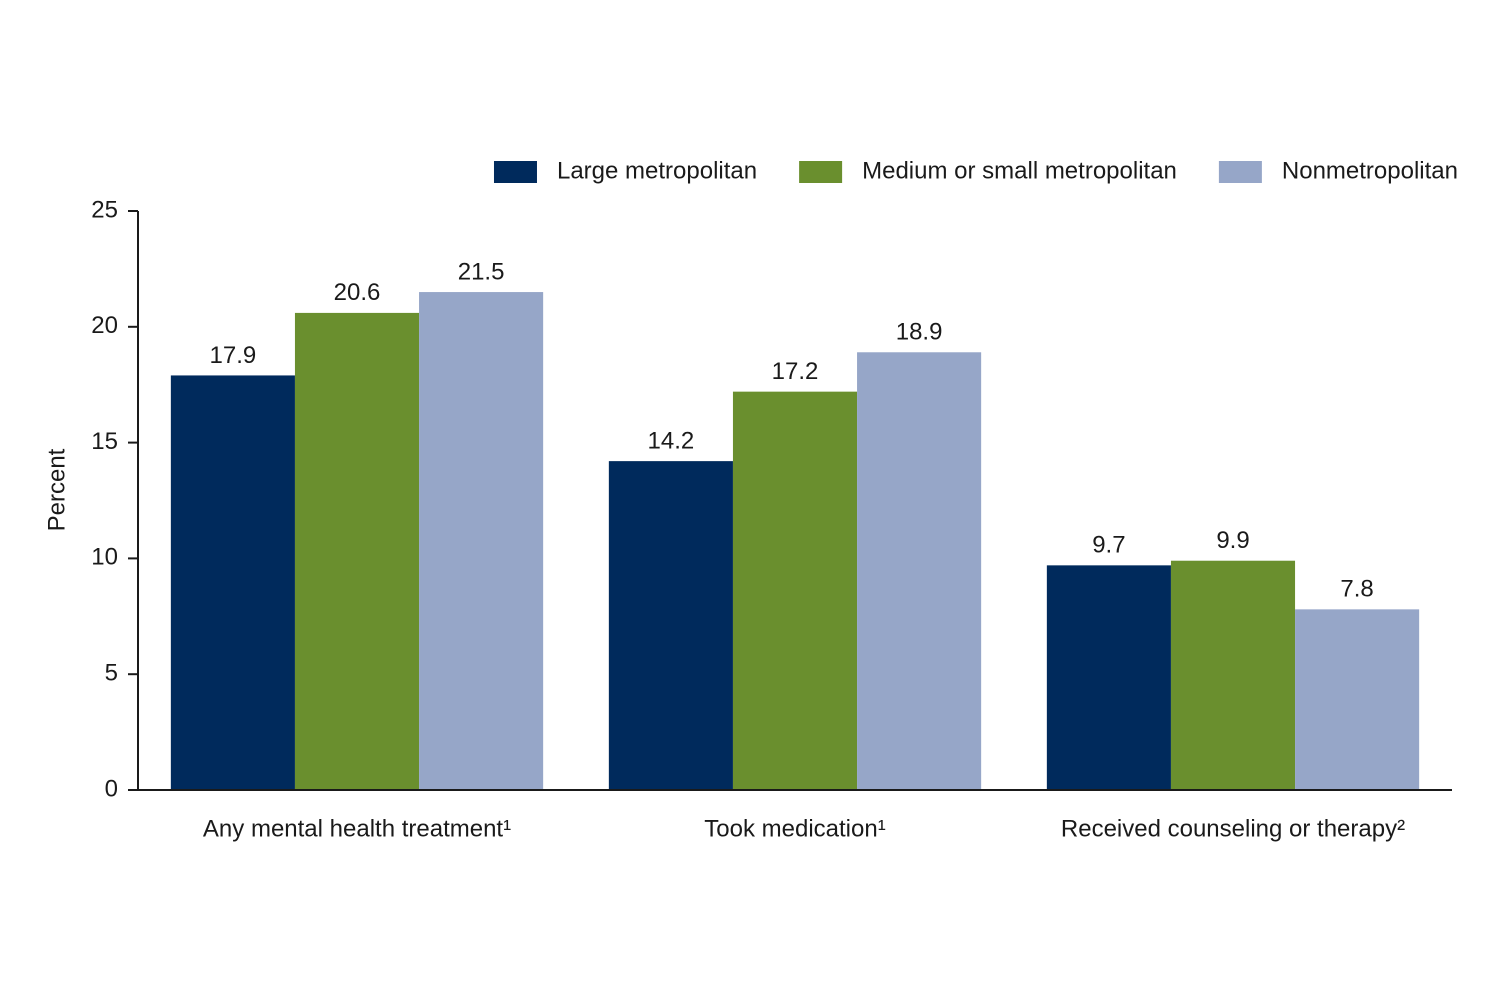  Describe the element at coordinates (794, 828) in the screenshot. I see `x-tick-label: Took medication¹` at that location.